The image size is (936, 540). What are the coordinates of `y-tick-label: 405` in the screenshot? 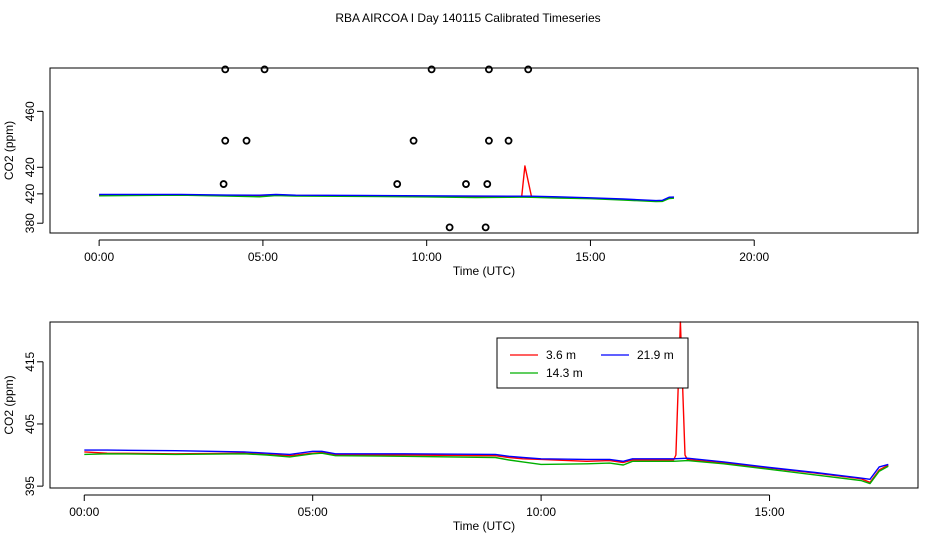 It's located at (30, 424).